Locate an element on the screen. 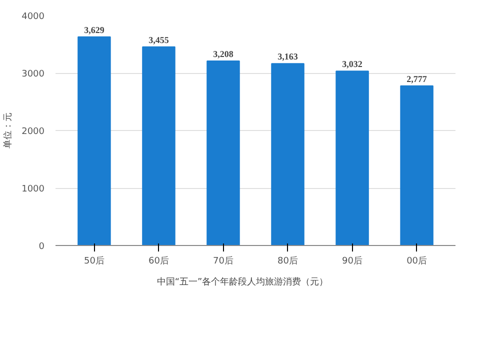  y-tick-label: 0 is located at coordinates (41, 247).